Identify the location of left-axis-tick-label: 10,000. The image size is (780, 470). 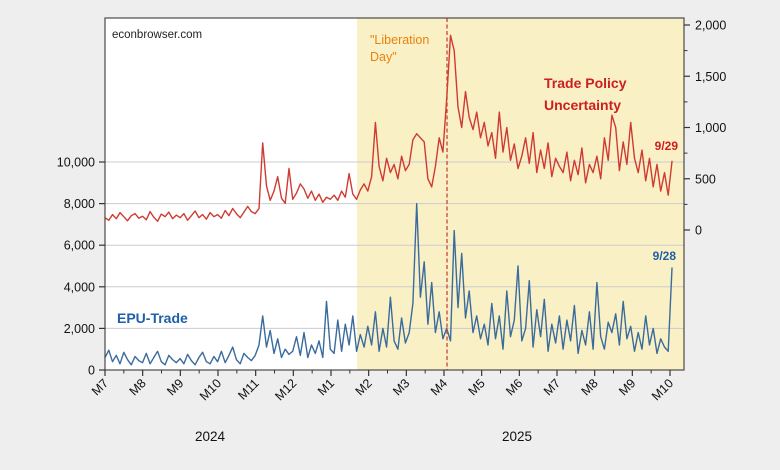
(76, 163).